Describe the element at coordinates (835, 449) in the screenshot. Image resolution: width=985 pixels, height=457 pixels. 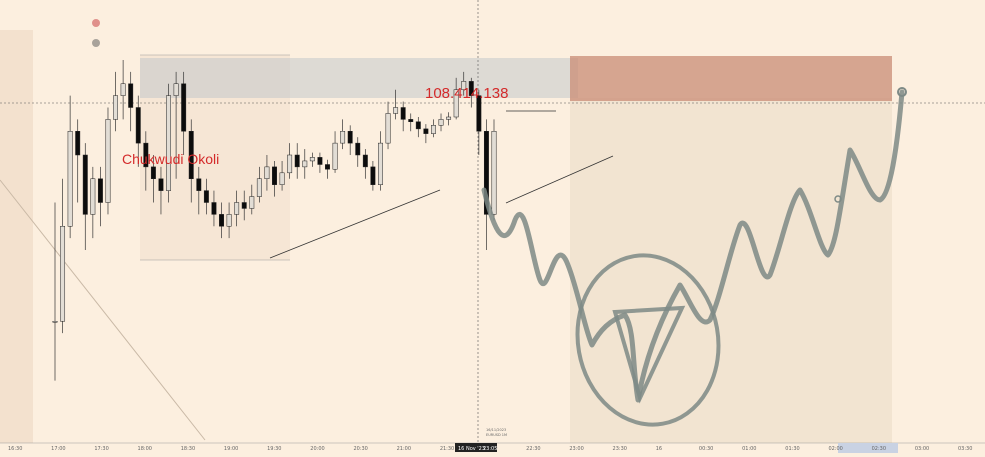
I see `time-axis-tick: 02:00` at that location.